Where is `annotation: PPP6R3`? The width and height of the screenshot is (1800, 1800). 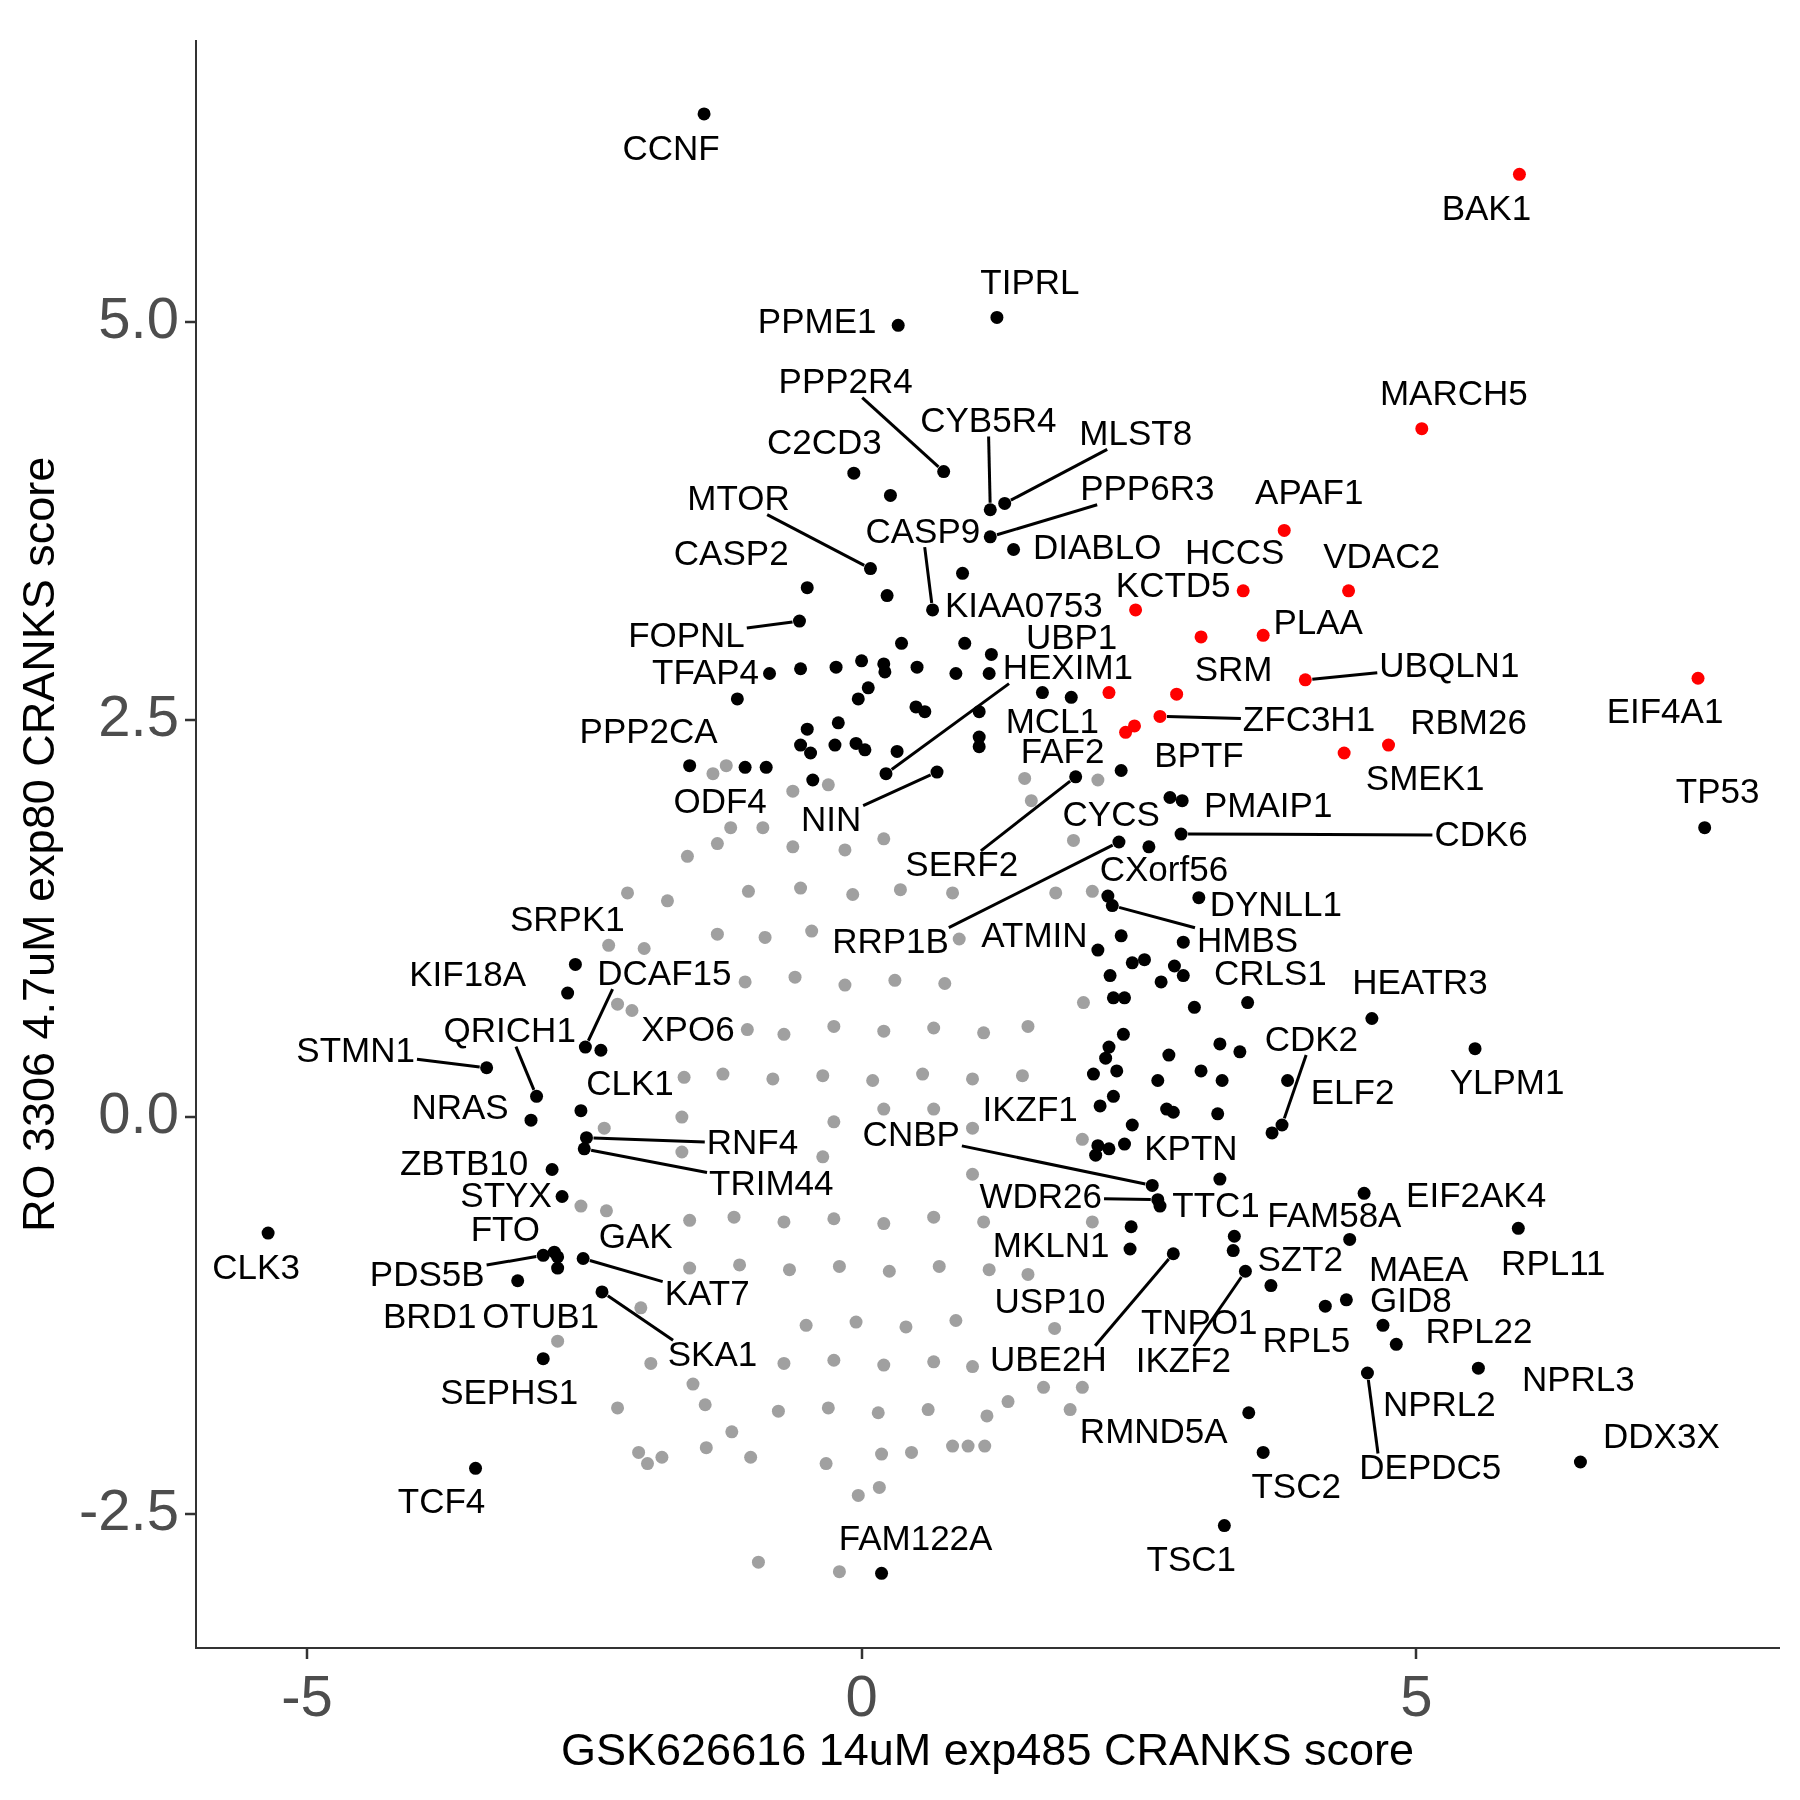 annotation: PPP6R3 is located at coordinates (1147, 488).